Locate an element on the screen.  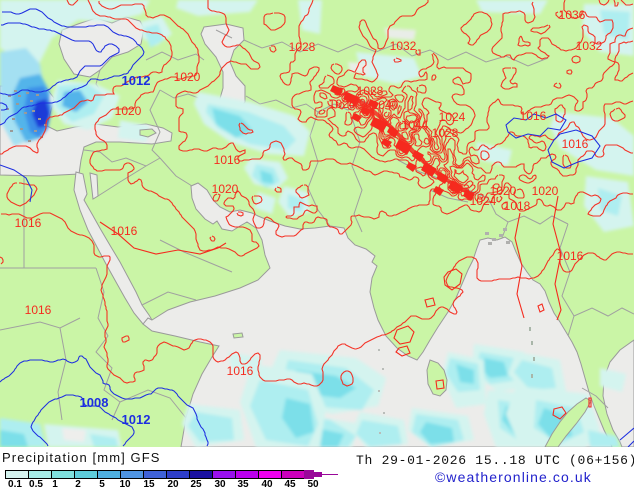
svg-text: 1044 is located at coordinates (415, 125).